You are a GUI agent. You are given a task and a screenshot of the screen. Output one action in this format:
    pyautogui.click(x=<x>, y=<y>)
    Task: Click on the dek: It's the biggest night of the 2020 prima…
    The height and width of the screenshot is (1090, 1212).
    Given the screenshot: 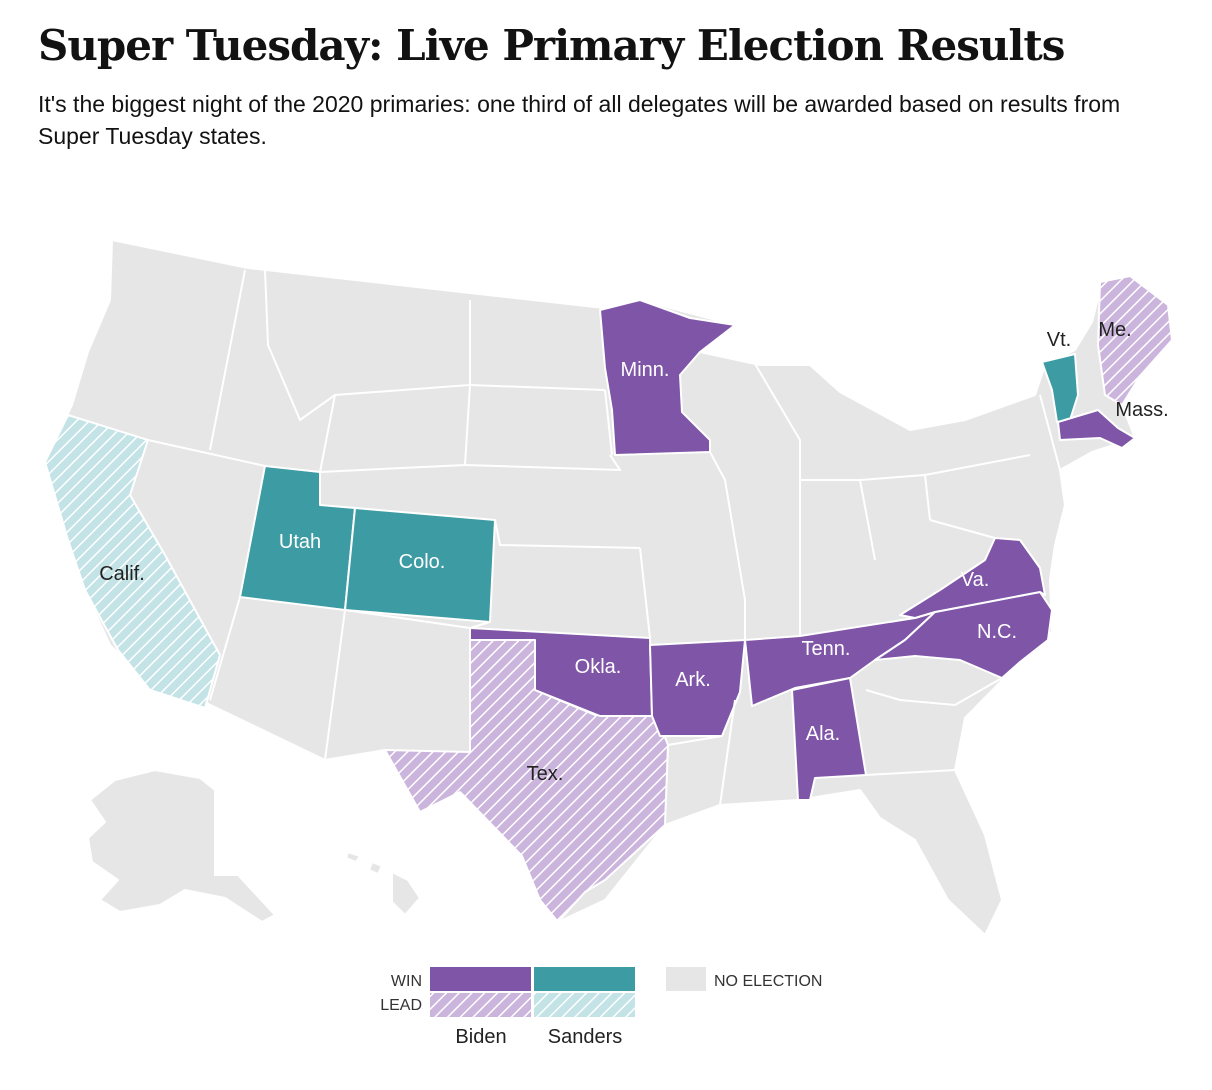 What is the action you would take?
    pyautogui.click(x=579, y=120)
    